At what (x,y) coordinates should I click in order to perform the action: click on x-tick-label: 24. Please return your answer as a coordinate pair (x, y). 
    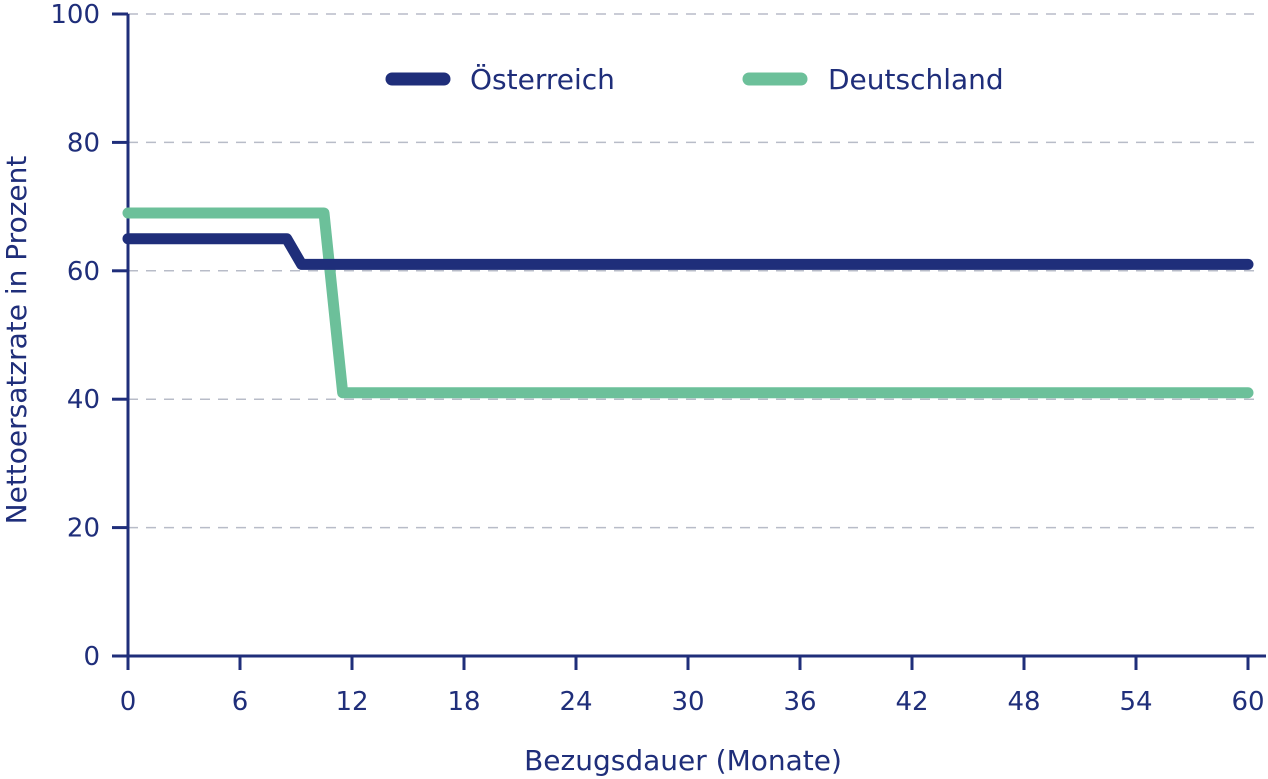
    Looking at the image, I should click on (575, 702).